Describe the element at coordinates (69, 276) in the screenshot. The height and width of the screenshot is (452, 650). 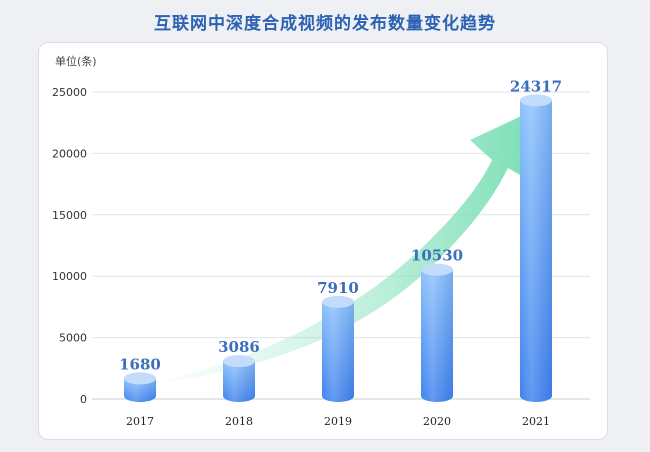
I see `y-tick-label: 10000` at that location.